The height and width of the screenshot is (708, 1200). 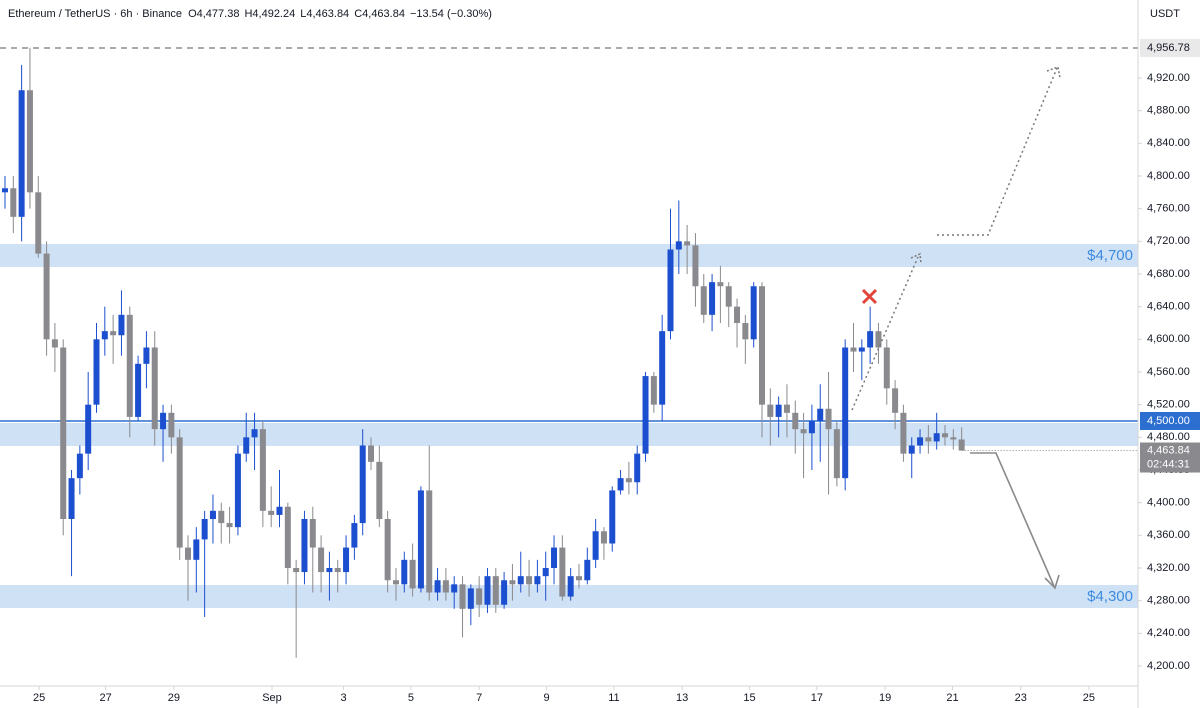 I want to click on ohlc-value: 4,492.24, so click(x=273, y=14).